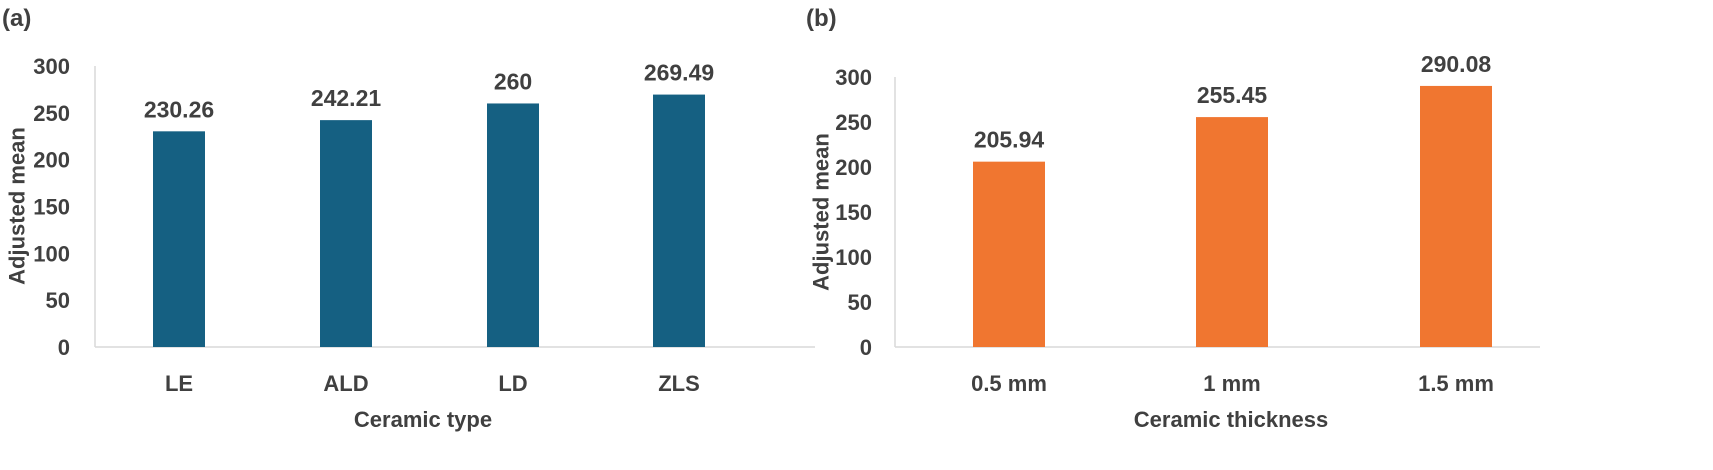 The height and width of the screenshot is (470, 1713). Describe the element at coordinates (1231, 383) in the screenshot. I see `category-label: 1 mm` at that location.